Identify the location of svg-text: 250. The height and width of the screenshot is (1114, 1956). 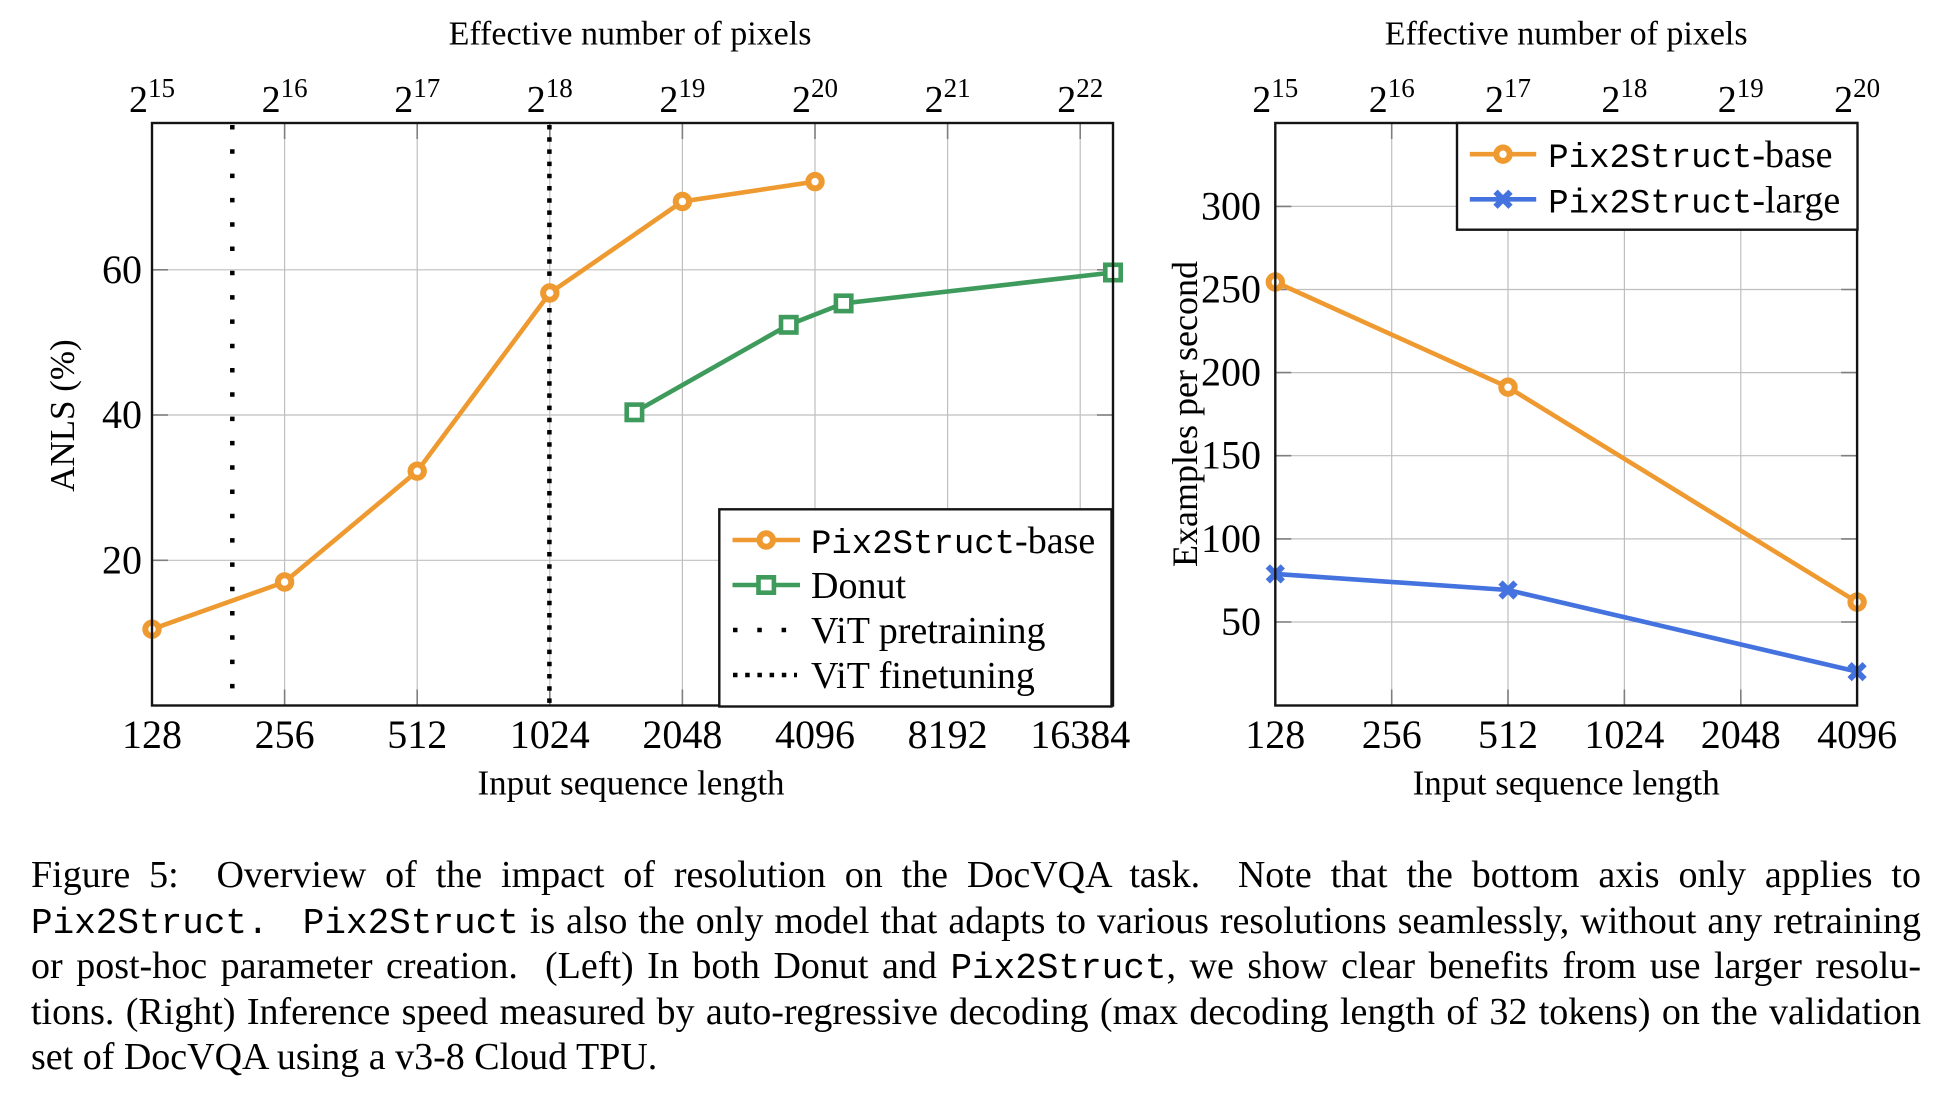
(1231, 289).